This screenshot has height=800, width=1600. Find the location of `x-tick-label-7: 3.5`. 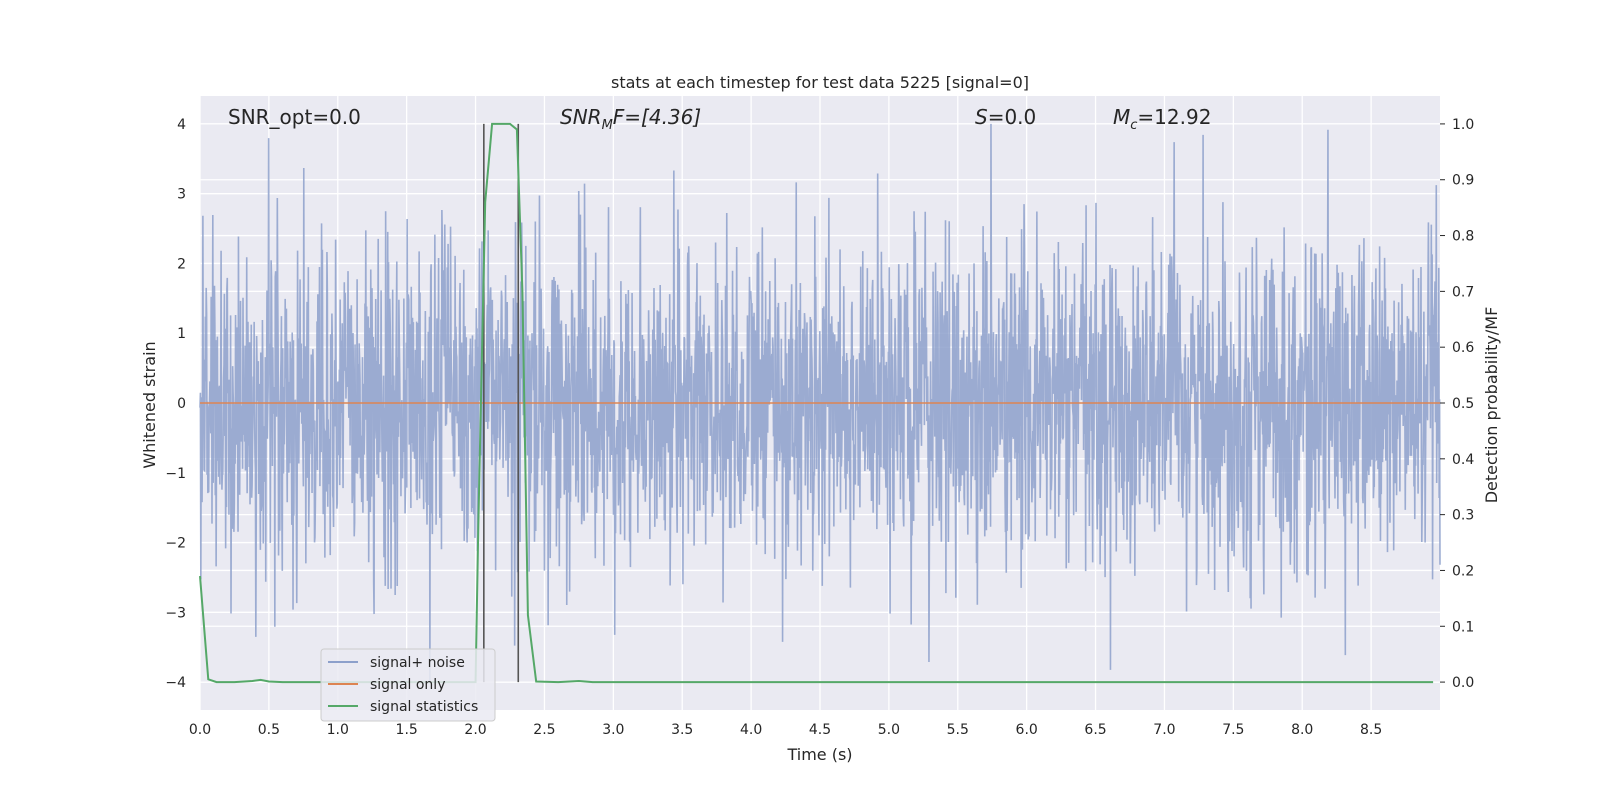

x-tick-label-7: 3.5 is located at coordinates (682, 730).